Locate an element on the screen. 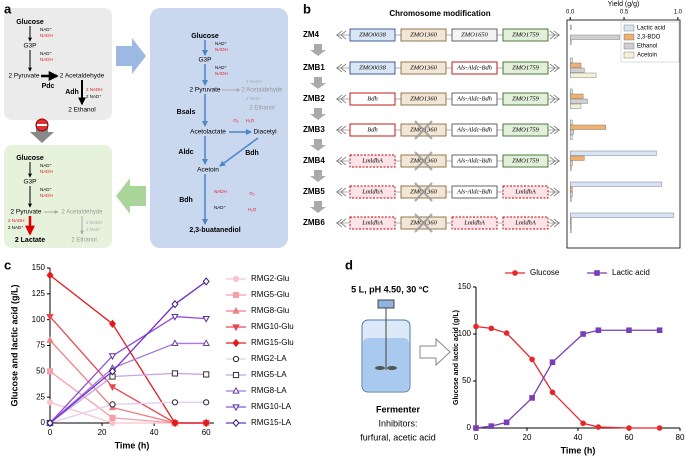  impeller is located at coordinates (392, 368).